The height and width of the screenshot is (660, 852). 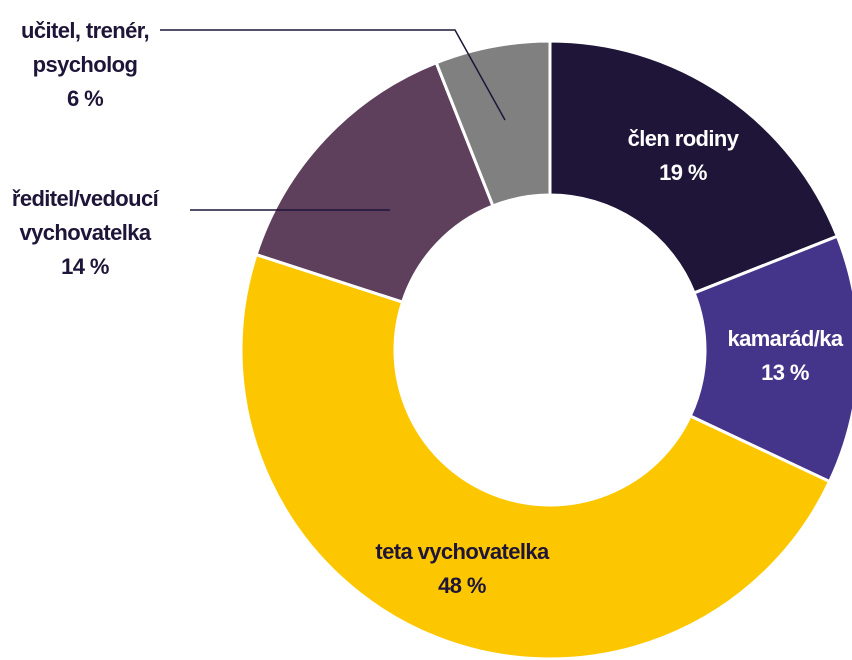 What do you see at coordinates (785, 372) in the screenshot?
I see `value-label: 13 %` at bounding box center [785, 372].